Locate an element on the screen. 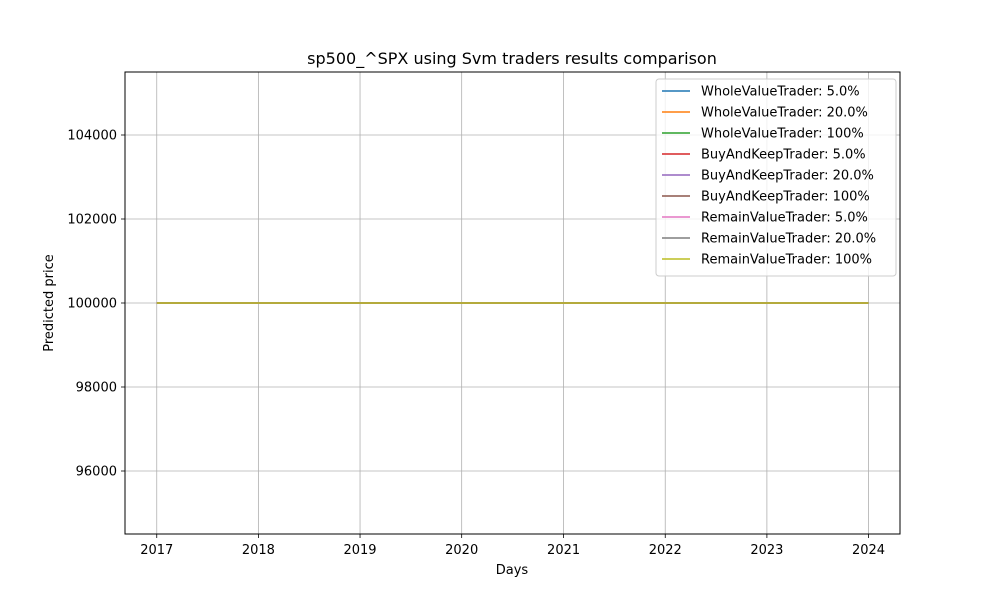  legend-label: RemainValueTrader: 20.0% is located at coordinates (788, 239).